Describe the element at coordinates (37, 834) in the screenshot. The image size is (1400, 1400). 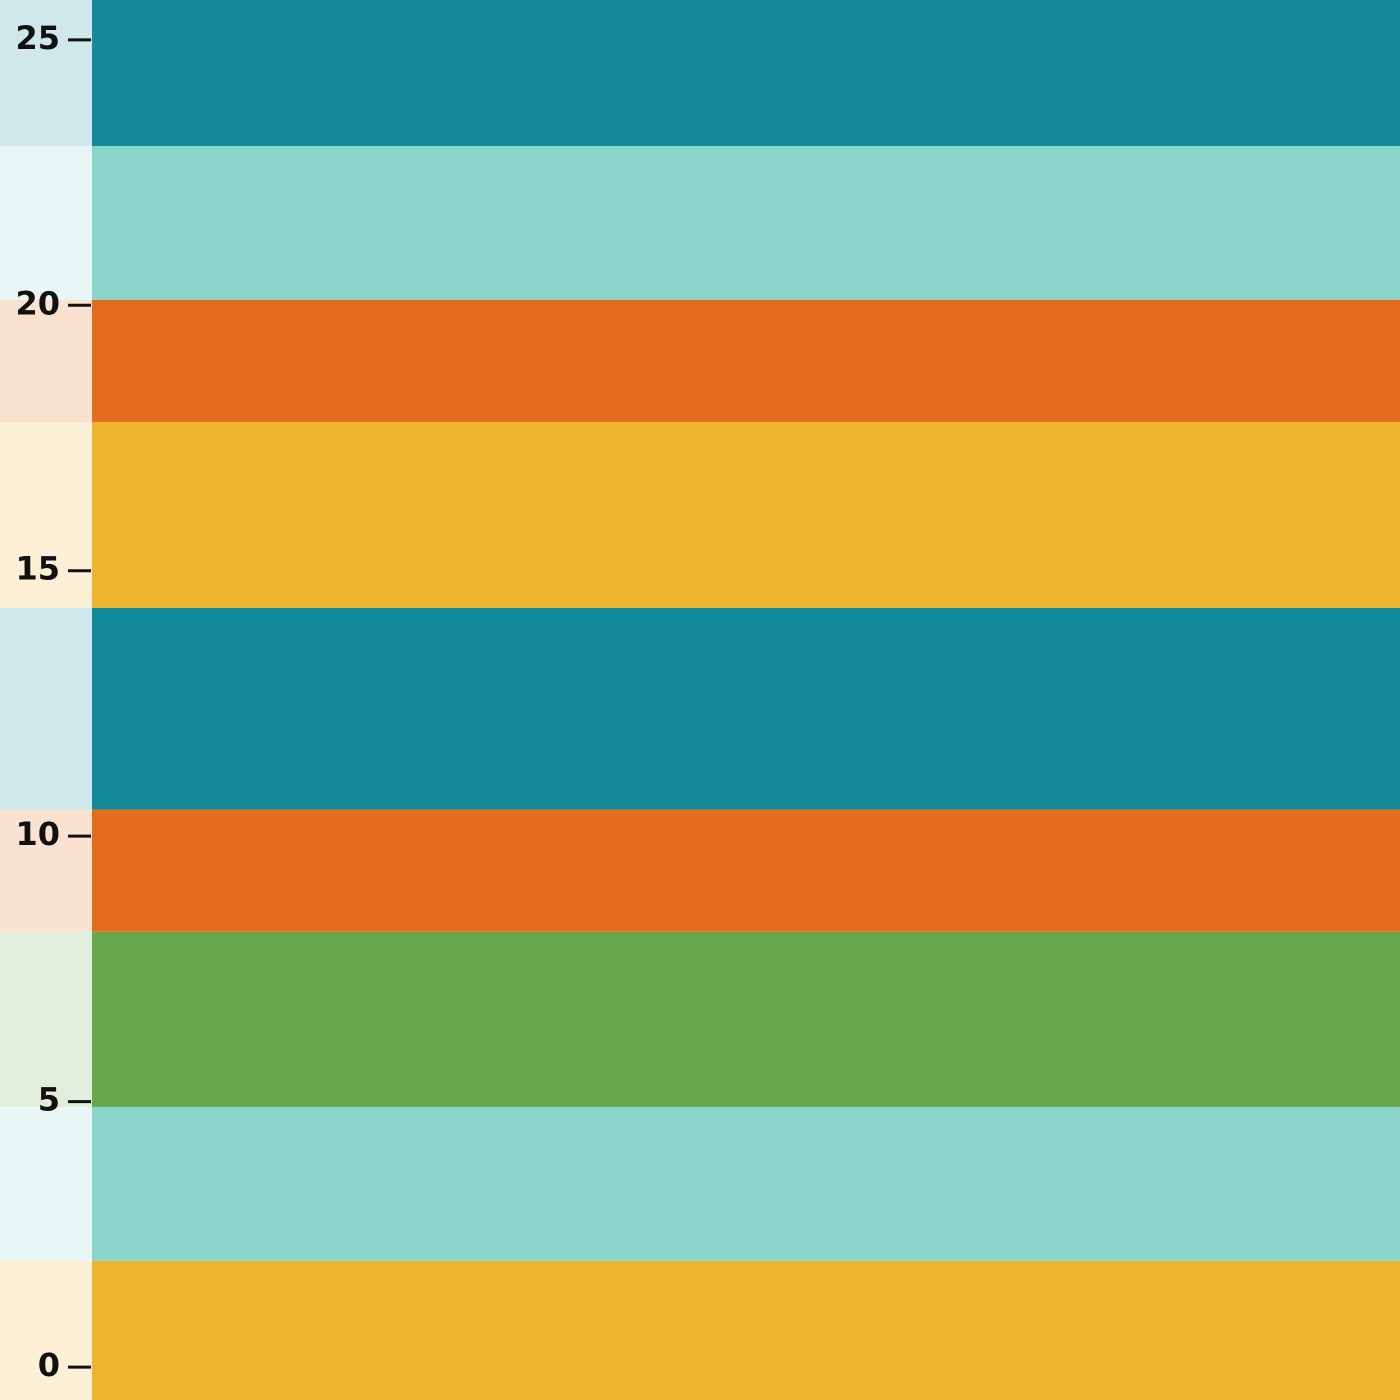
I see `y-tick-label: 10` at that location.